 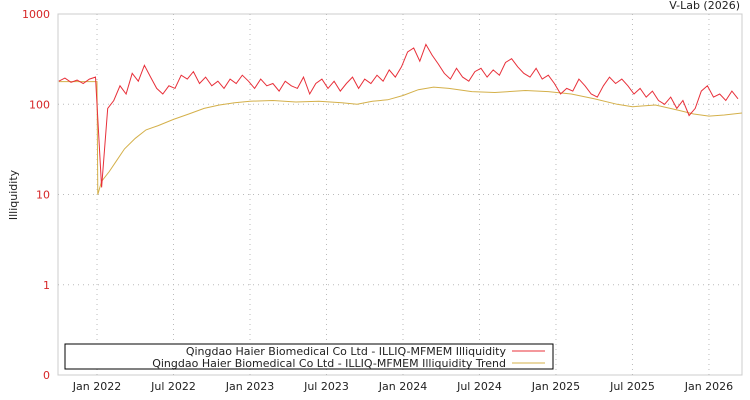 What do you see at coordinates (479, 386) in the screenshot?
I see `x-tick-label: Jul 2024` at bounding box center [479, 386].